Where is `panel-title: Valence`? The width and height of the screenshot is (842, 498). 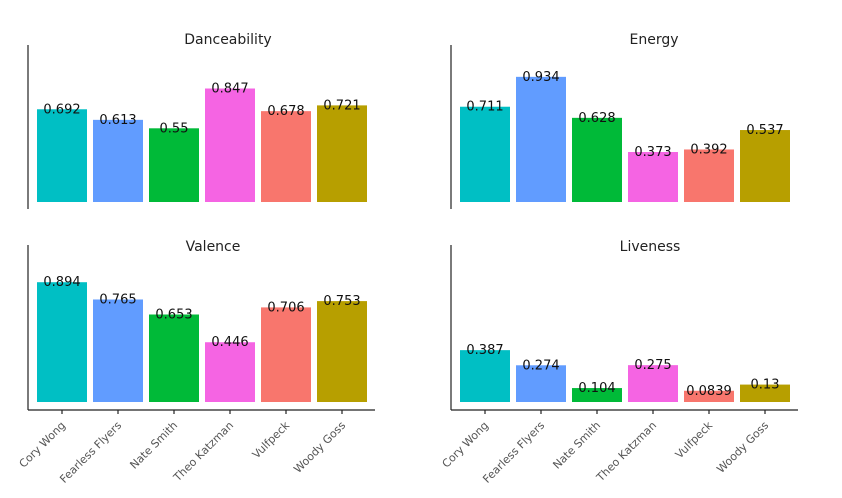
panel-title: Valence is located at coordinates (213, 247).